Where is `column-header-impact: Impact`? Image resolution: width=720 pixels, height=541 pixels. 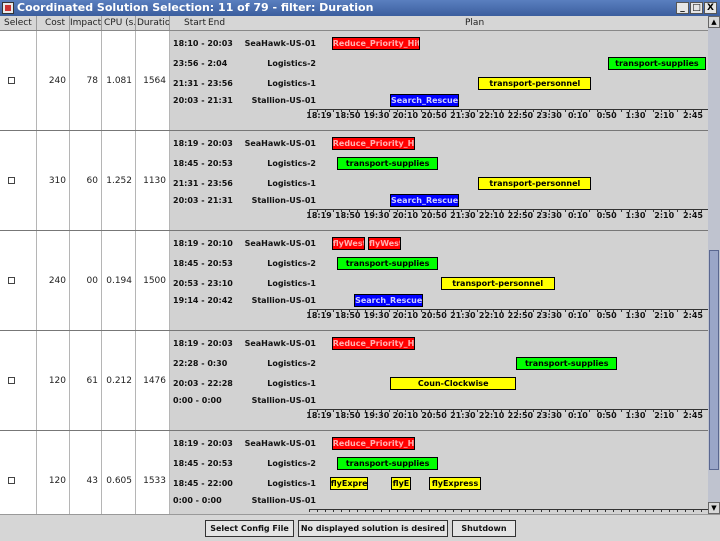 column-header-impact: Impact is located at coordinates (86, 23).